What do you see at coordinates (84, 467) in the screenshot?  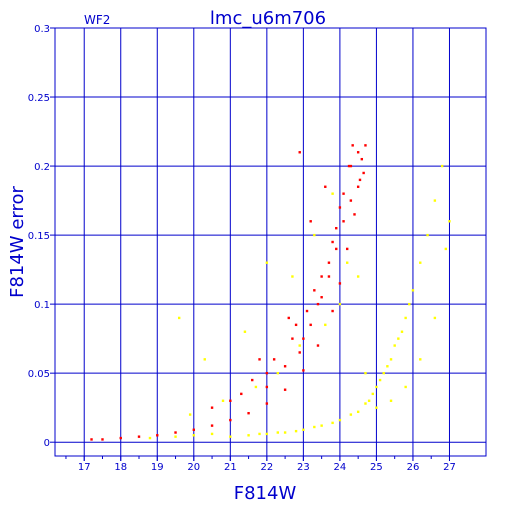 I see `x-tick-label: 17` at bounding box center [84, 467].